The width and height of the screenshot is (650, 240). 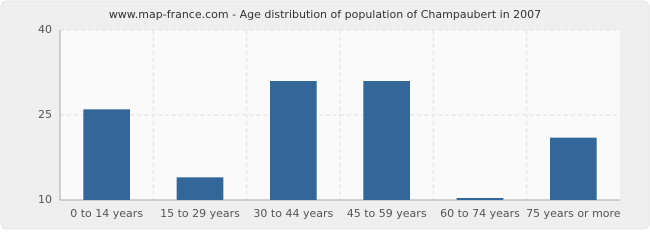 What do you see at coordinates (387, 213) in the screenshot?
I see `x-tick-label: 45 to 59 years` at bounding box center [387, 213].